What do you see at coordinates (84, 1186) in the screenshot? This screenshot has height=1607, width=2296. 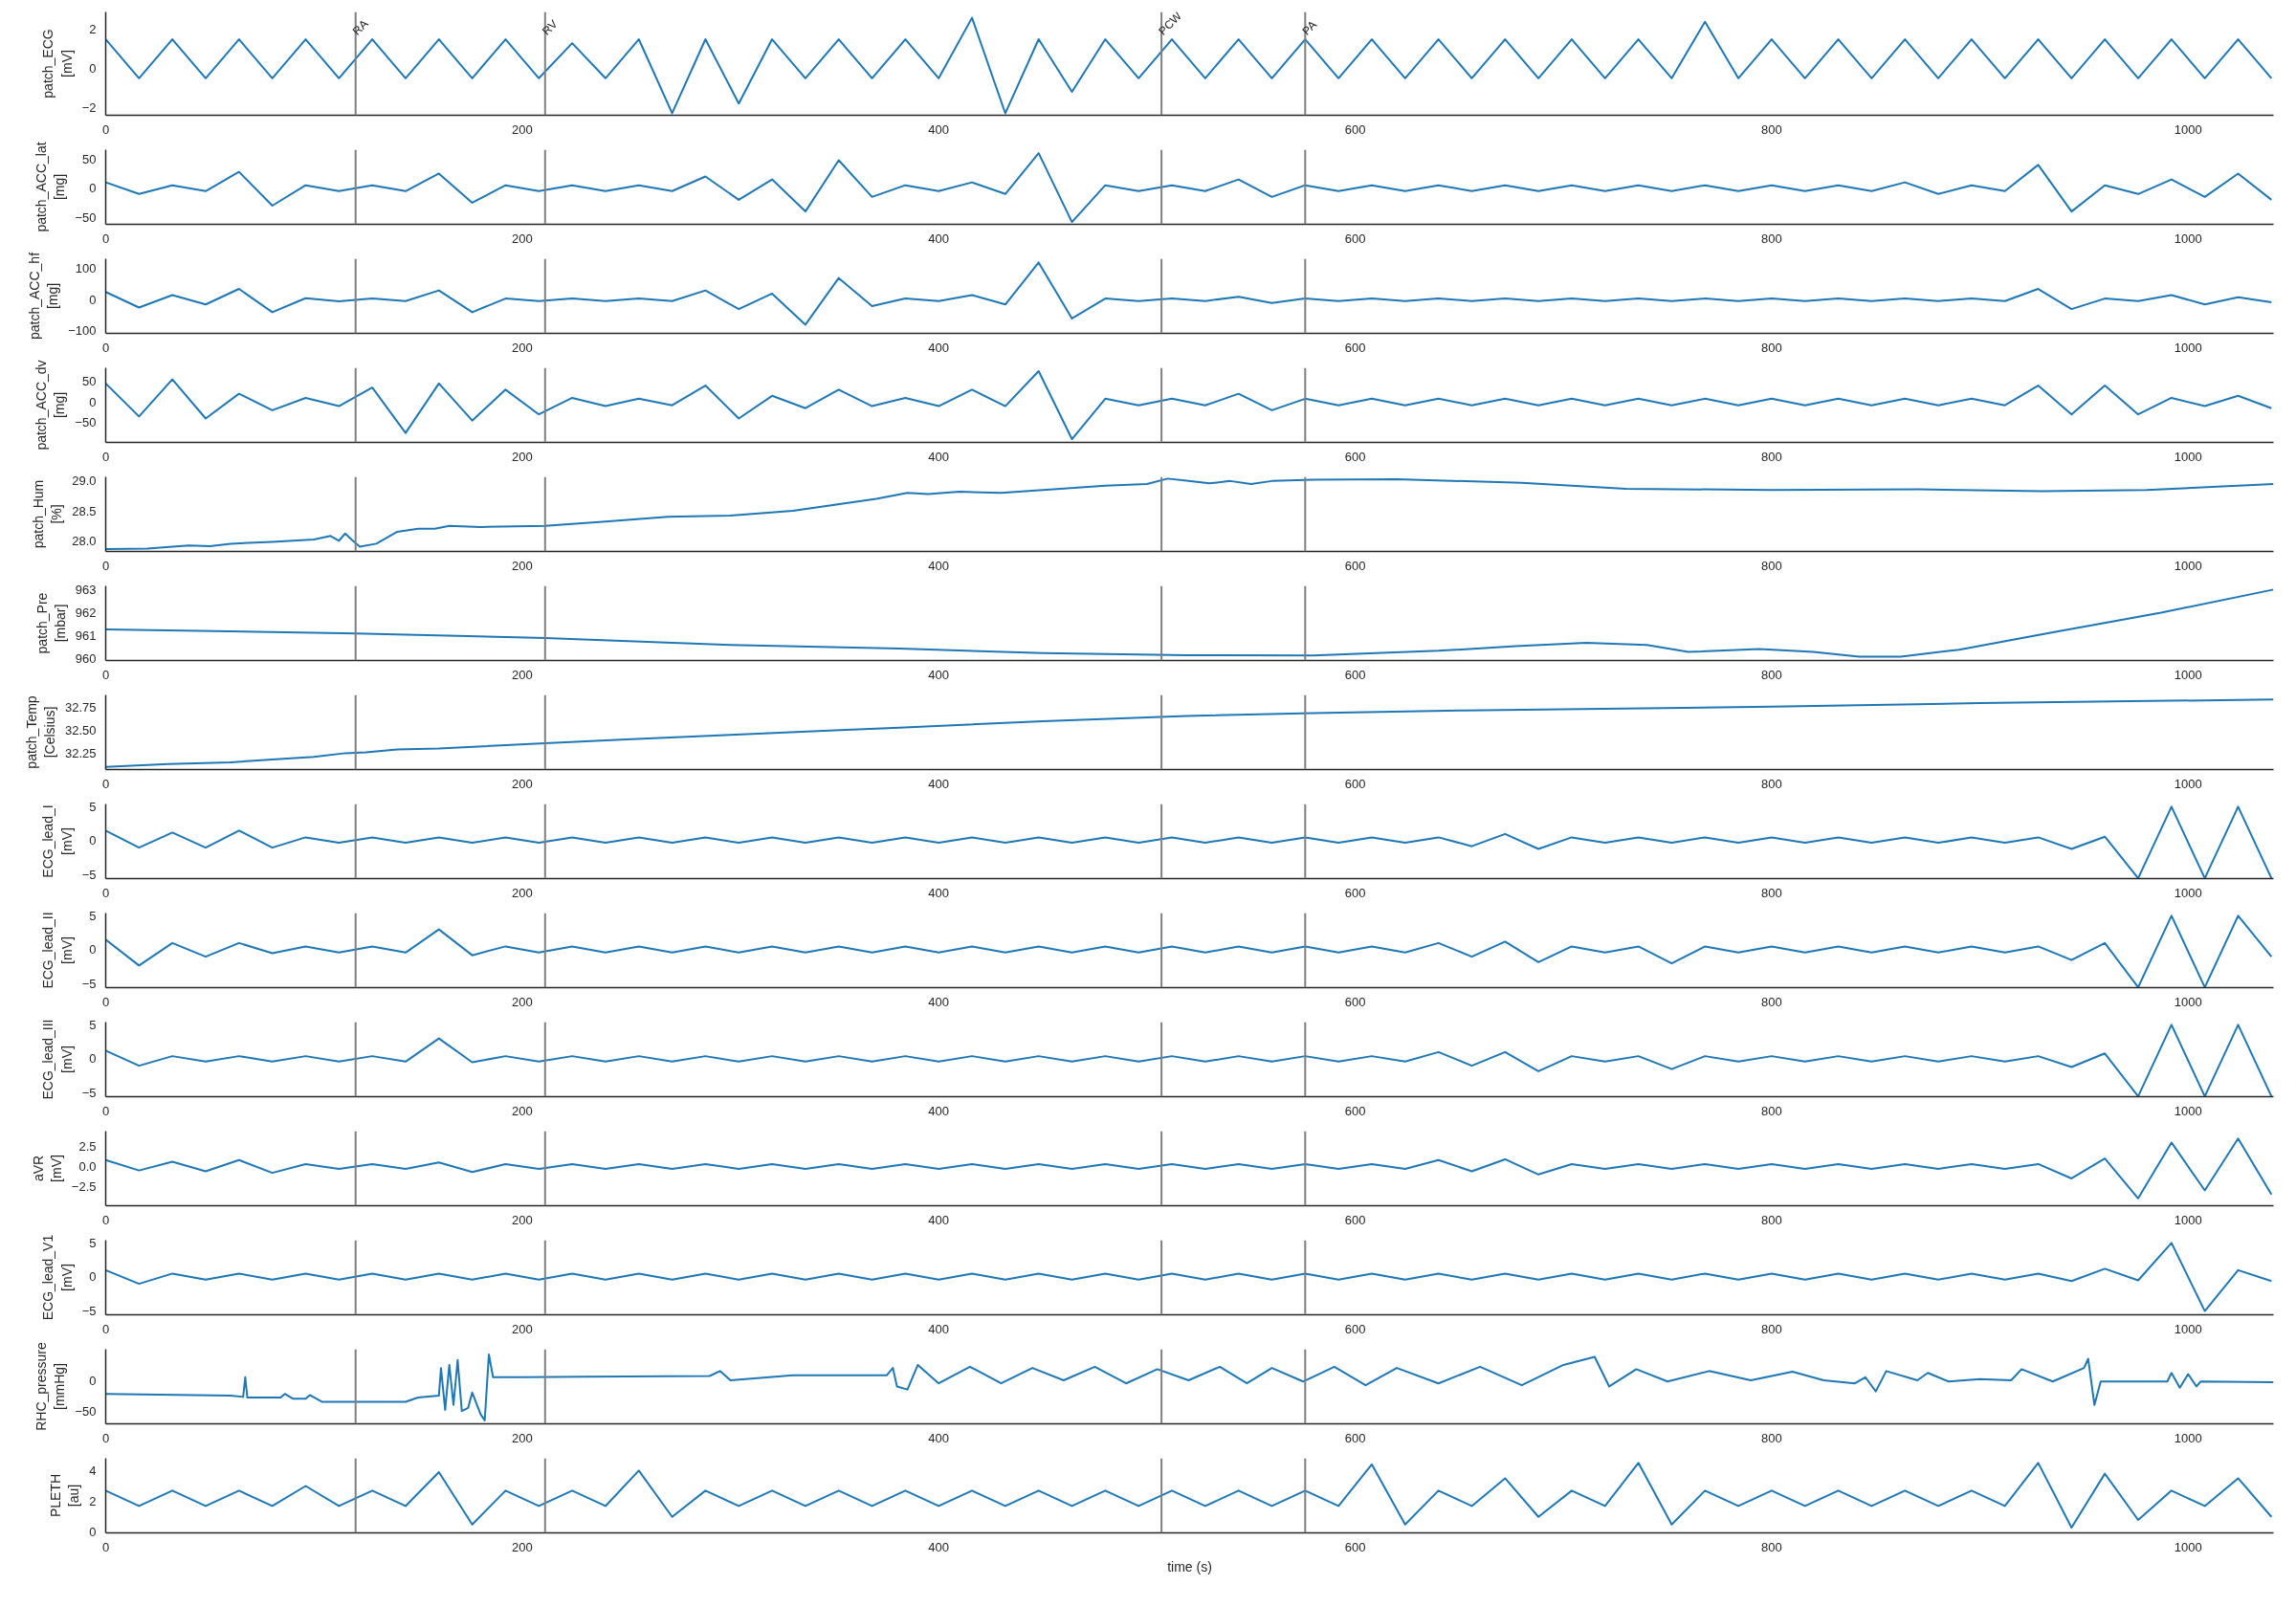 I see `y-tick-label: −2.5` at bounding box center [84, 1186].